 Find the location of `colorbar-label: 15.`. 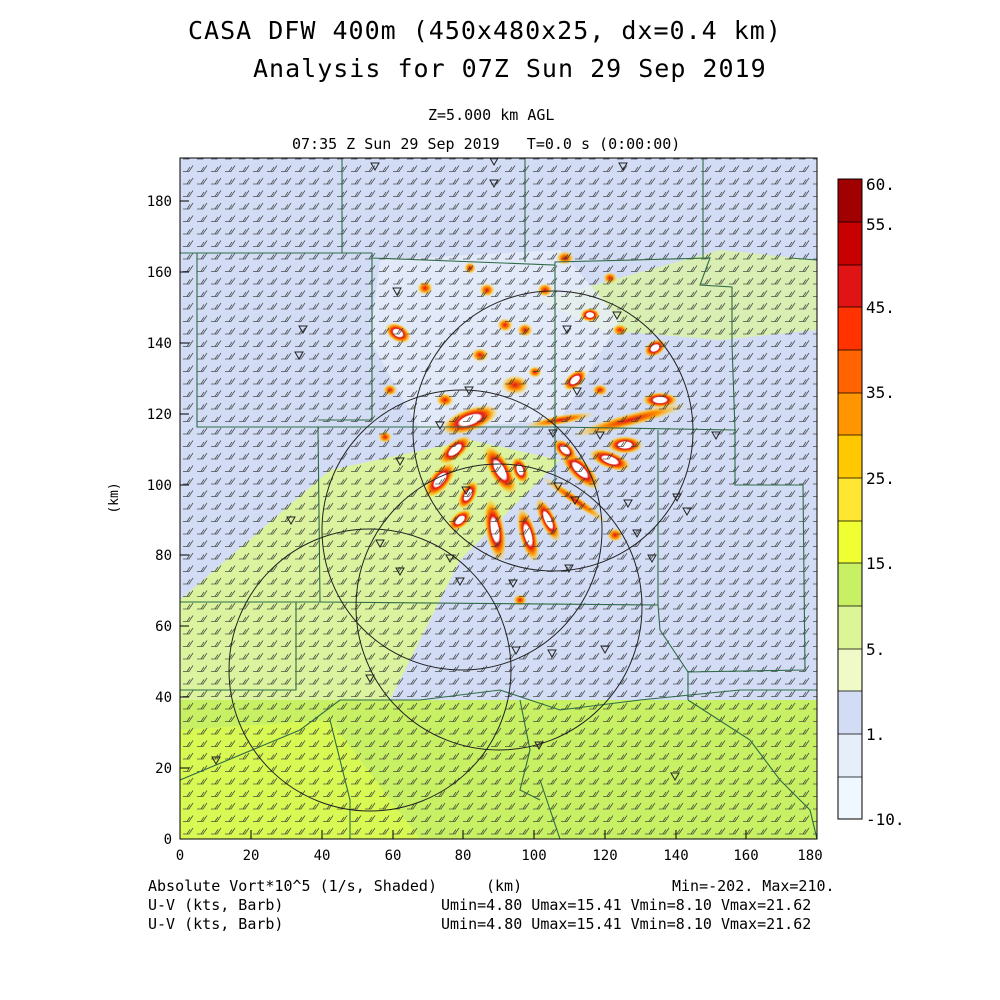

colorbar-label: 15. is located at coordinates (880, 563).